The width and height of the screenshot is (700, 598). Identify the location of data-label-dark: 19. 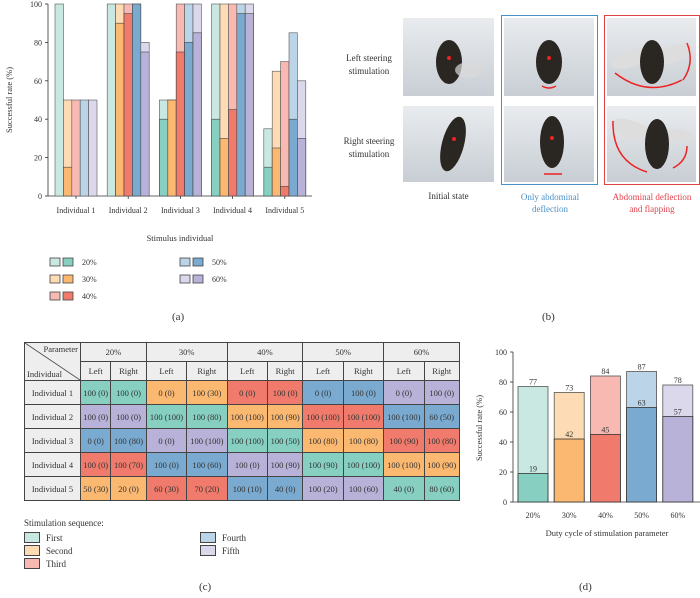
(533, 469).